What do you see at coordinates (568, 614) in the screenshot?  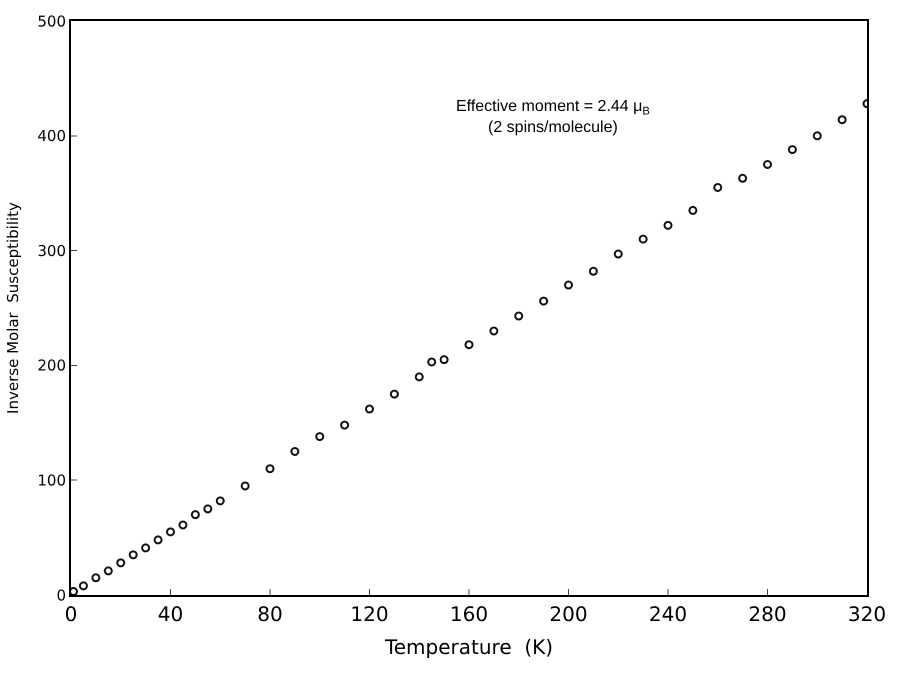 I see `x-tick-label: 200` at bounding box center [568, 614].